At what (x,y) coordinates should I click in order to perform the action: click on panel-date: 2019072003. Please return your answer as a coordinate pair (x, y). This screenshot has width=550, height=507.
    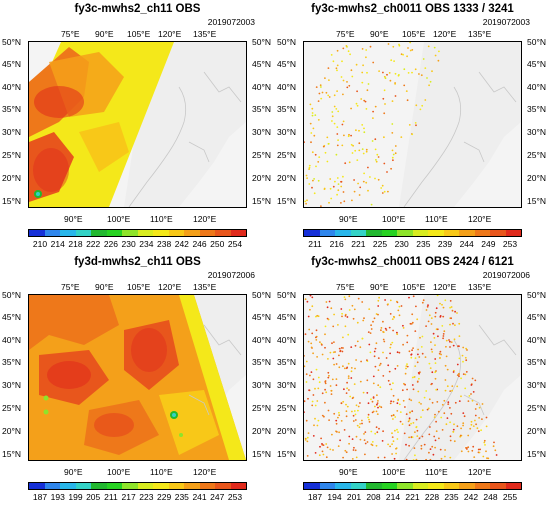
    Looking at the image, I should click on (231, 22).